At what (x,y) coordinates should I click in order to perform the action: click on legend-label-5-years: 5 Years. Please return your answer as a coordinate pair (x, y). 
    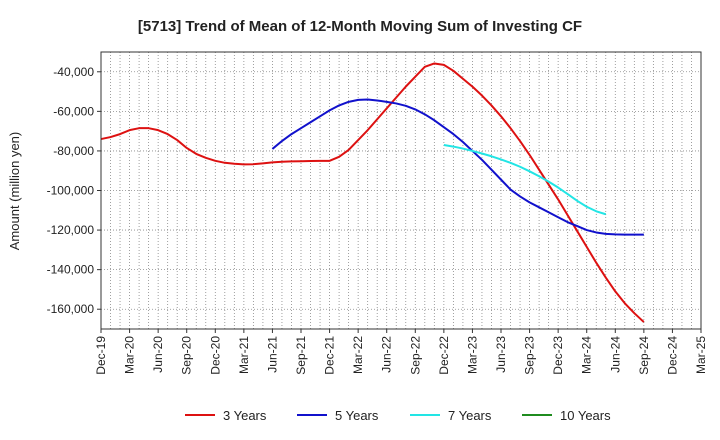
    Looking at the image, I should click on (357, 415).